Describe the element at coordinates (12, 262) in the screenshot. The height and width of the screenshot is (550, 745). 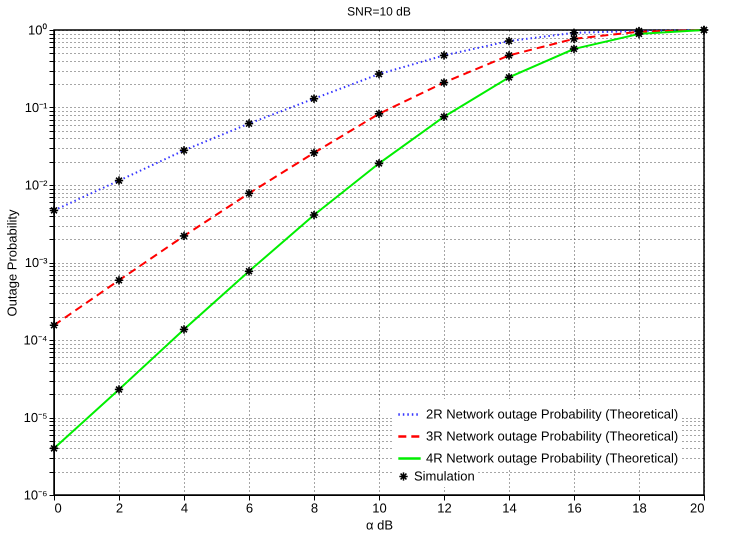
I see `y-axis-title: Outage Probability` at that location.